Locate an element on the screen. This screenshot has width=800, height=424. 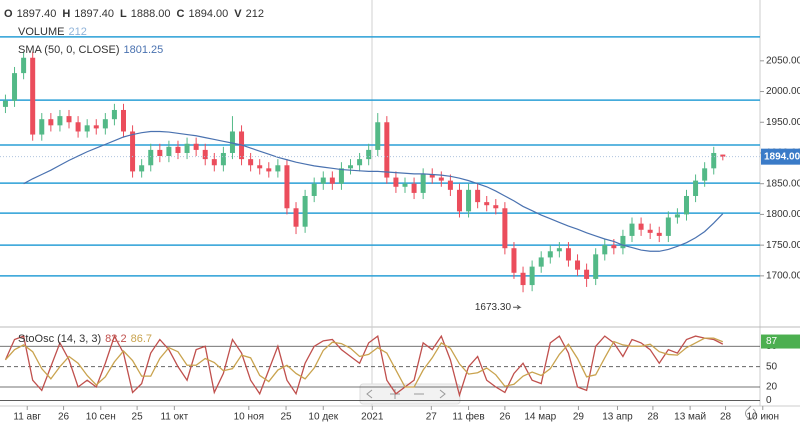
stoch-legend: StoOsc (14, 3, 3) 83.2 86.7 is located at coordinates (85, 339).